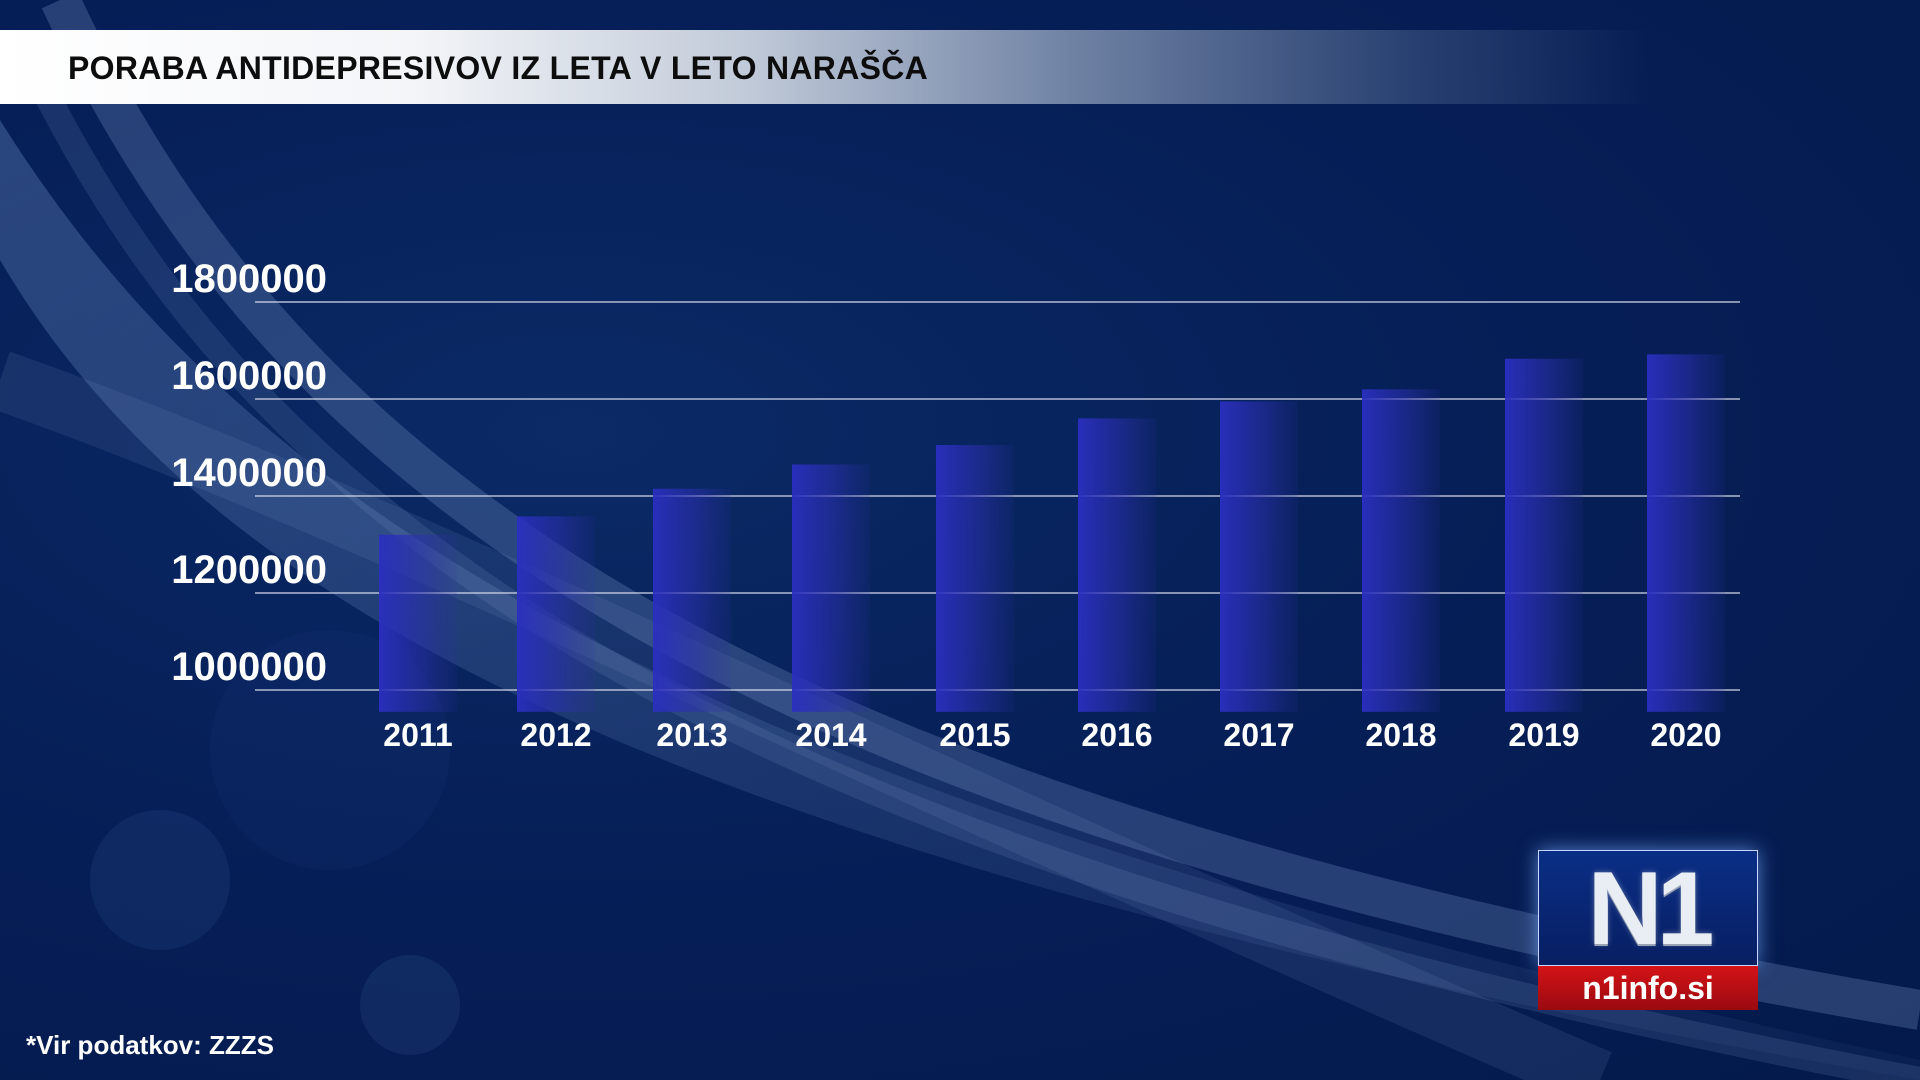 Image resolution: width=1920 pixels, height=1080 pixels. I want to click on logo-site-banner: n1info.si, so click(1648, 988).